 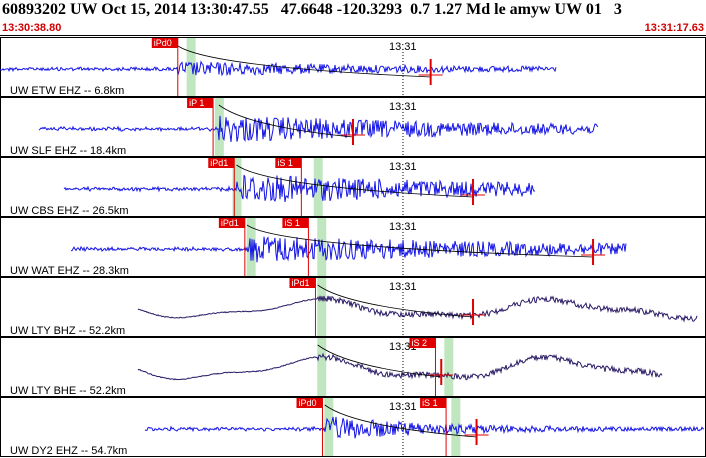 I want to click on station-label: UW SLF EHZ -- 18.4km, so click(x=68, y=151).